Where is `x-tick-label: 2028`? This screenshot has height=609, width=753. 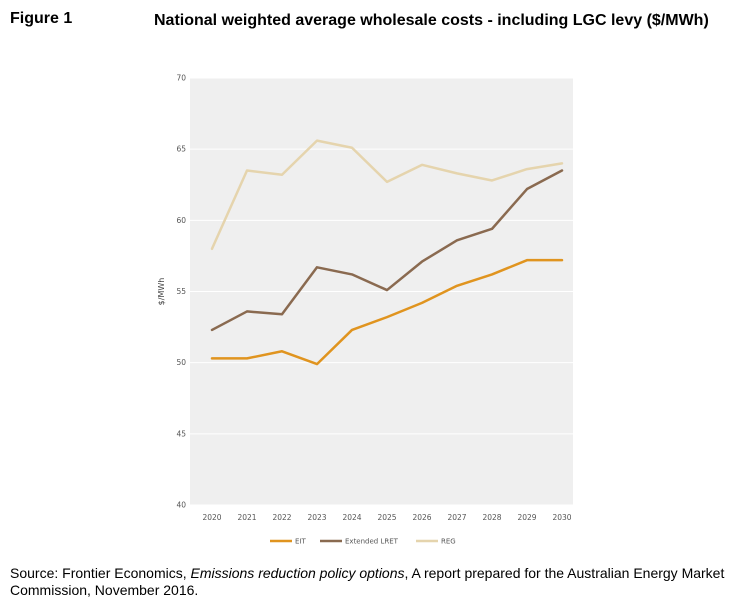 x-tick-label: 2028 is located at coordinates (491, 517).